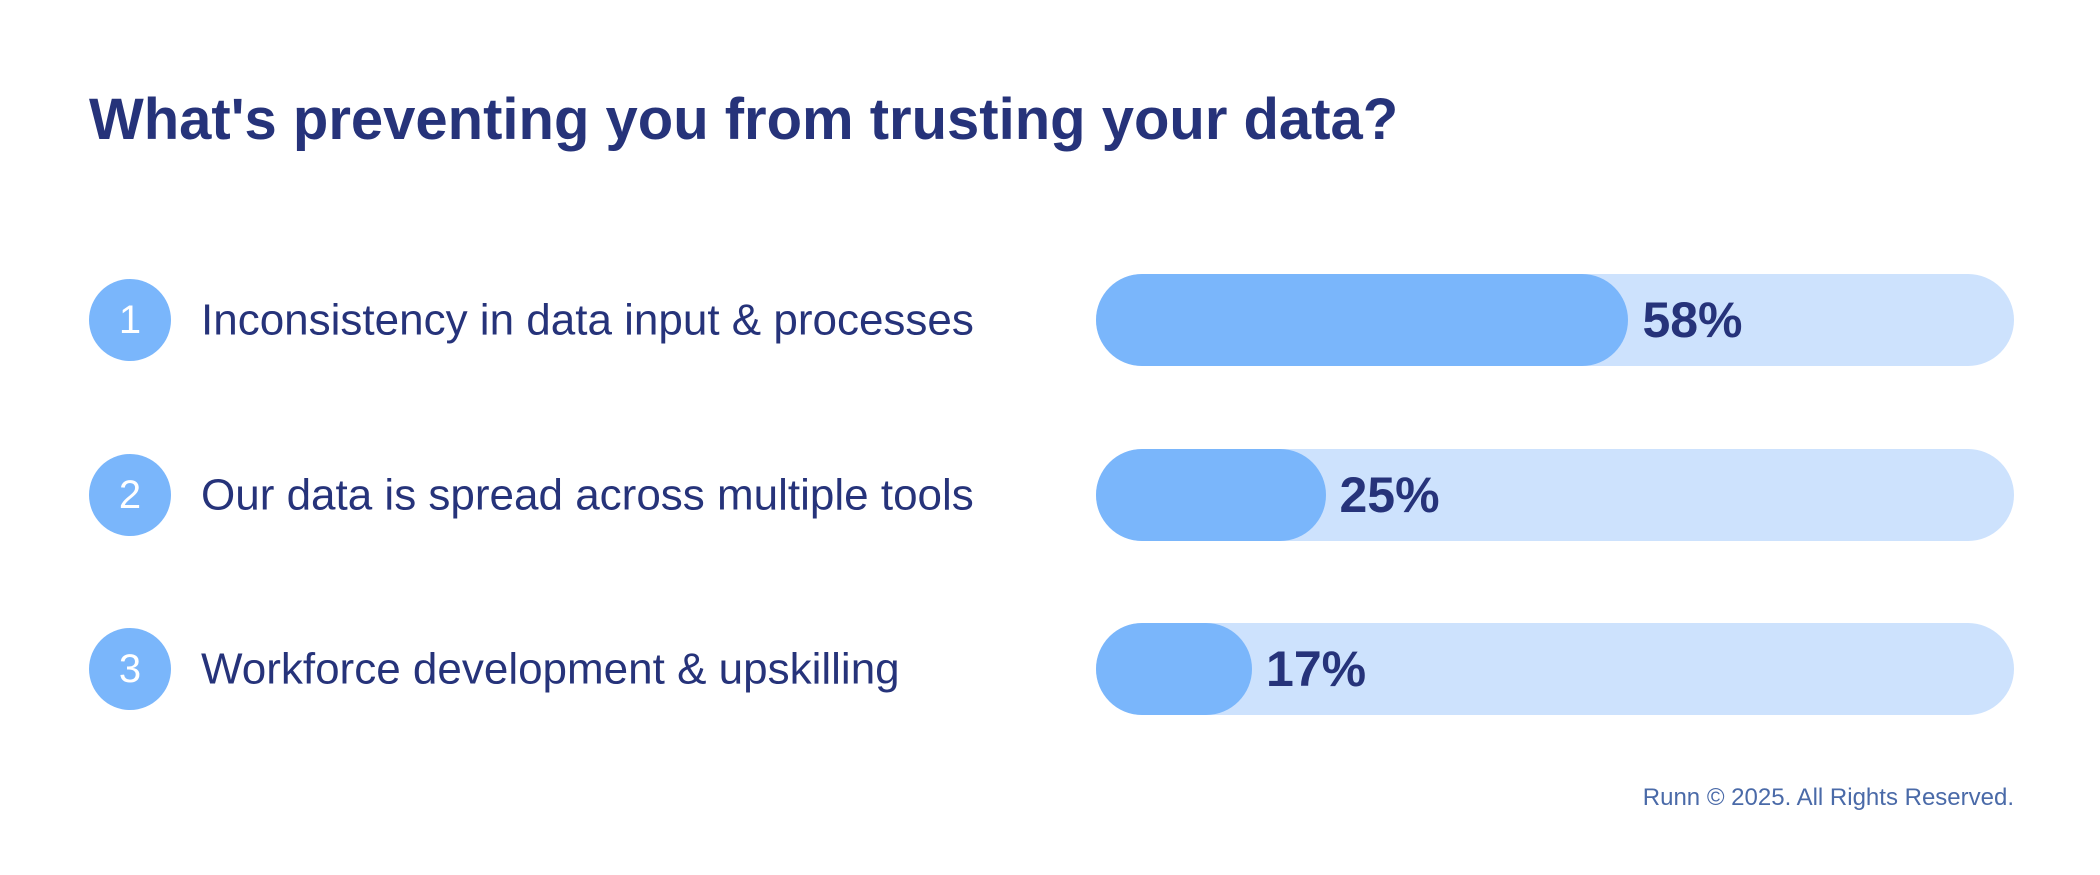  What do you see at coordinates (1555, 669) in the screenshot?
I see `bar-track-3: 17%` at bounding box center [1555, 669].